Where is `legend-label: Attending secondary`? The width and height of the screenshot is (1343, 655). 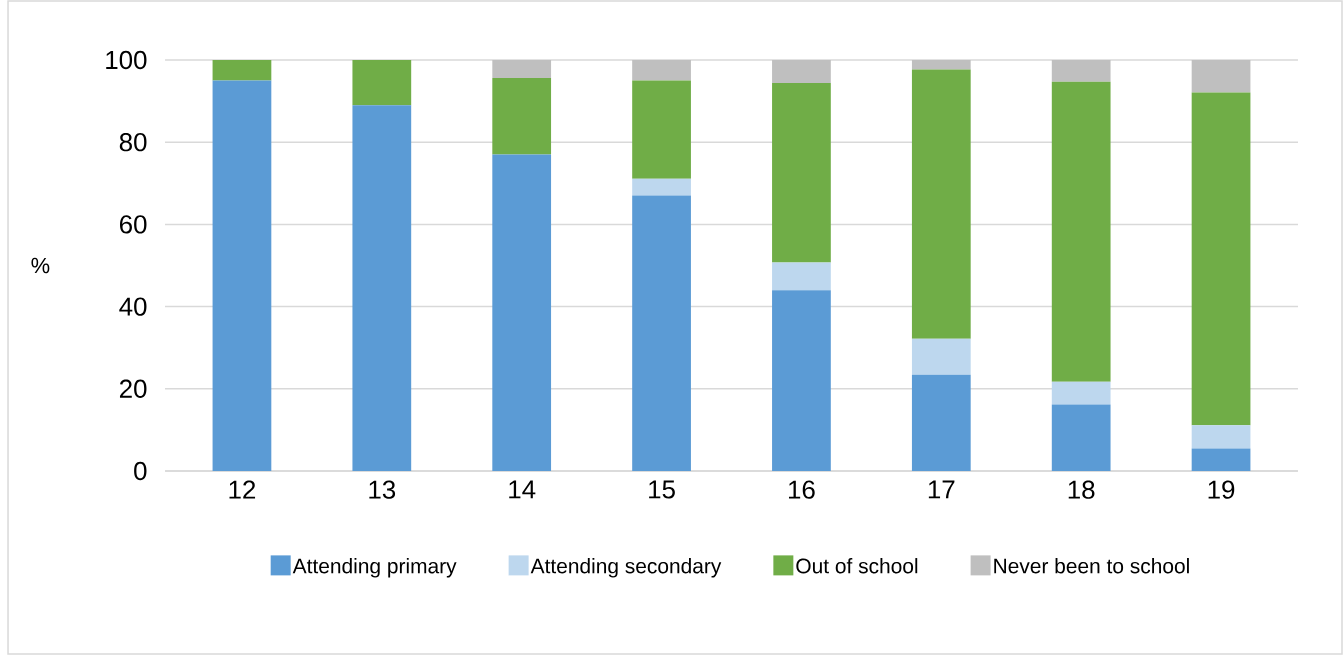 legend-label: Attending secondary is located at coordinates (626, 568).